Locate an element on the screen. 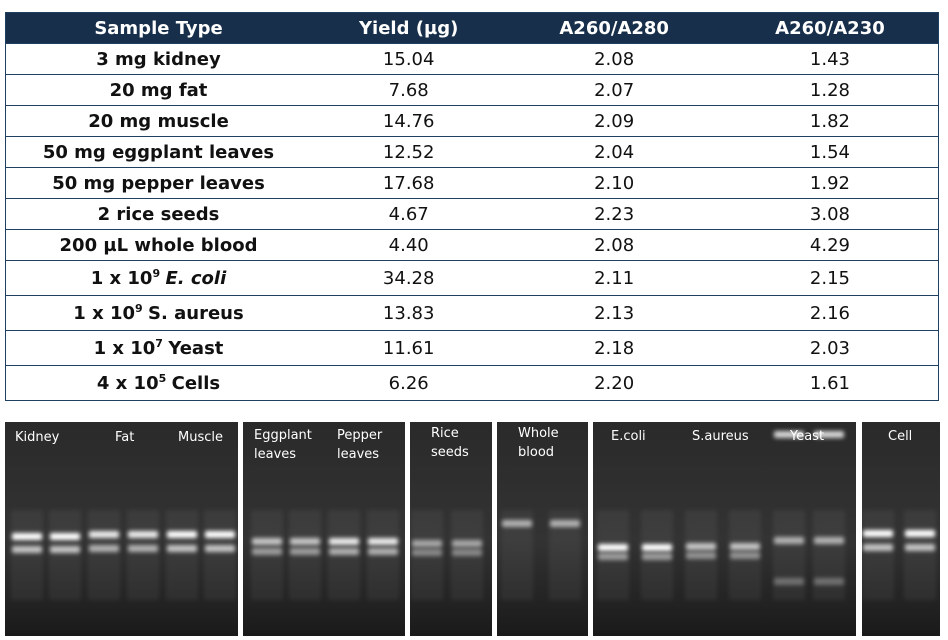 The width and height of the screenshot is (948, 640). a230-cell: 3.08 is located at coordinates (830, 214).